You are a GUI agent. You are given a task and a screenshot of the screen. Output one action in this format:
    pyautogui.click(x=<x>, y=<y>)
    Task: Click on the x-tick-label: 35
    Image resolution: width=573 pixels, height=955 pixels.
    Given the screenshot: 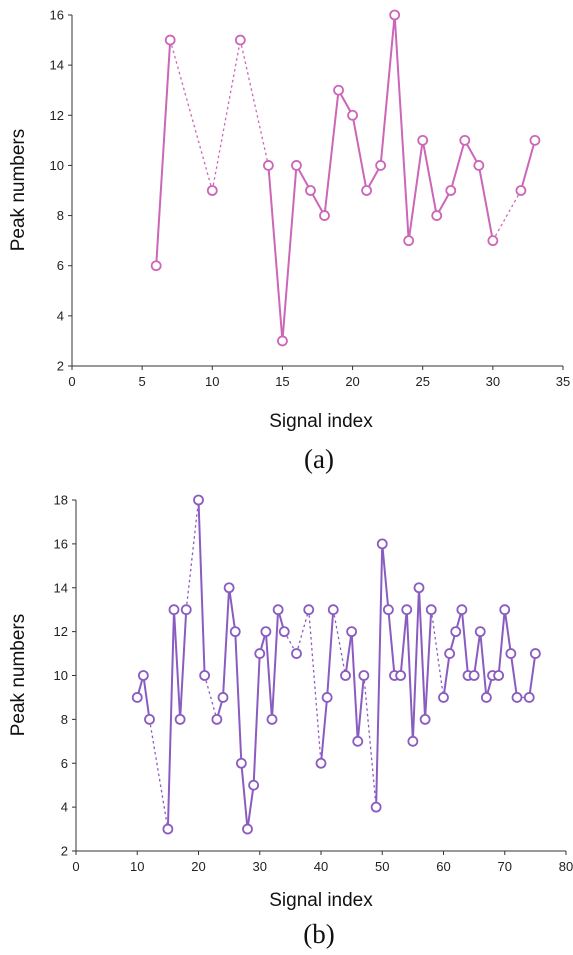 What is the action you would take?
    pyautogui.click(x=563, y=381)
    